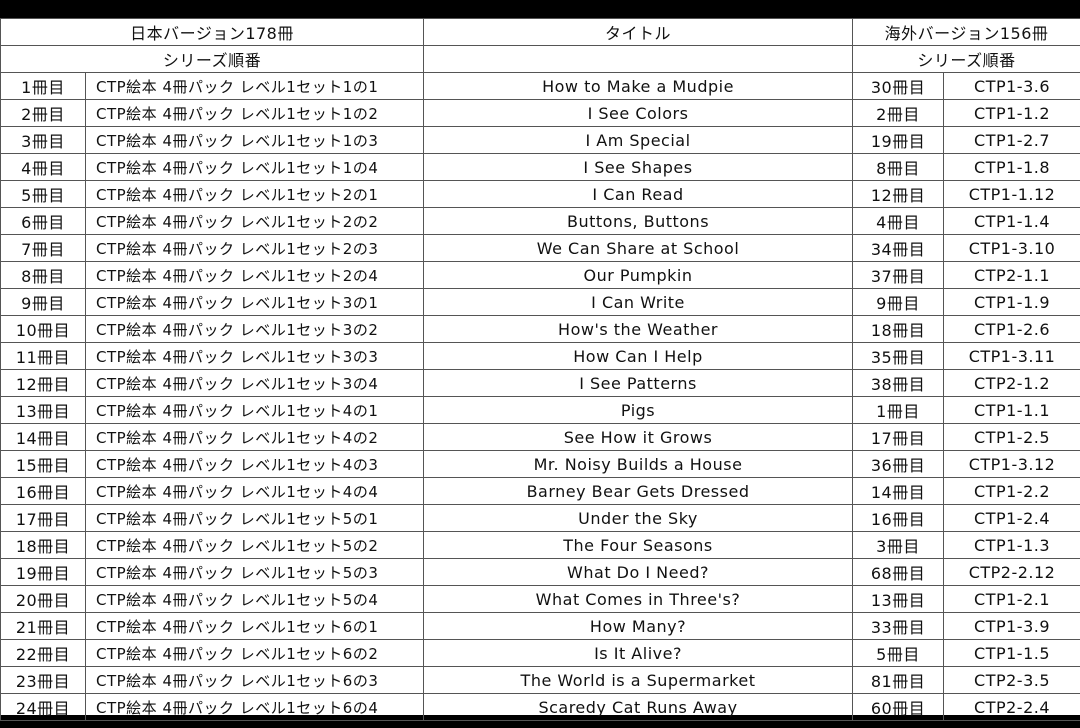 This screenshot has height=728, width=1080. What do you see at coordinates (638, 491) in the screenshot?
I see `title-cell: Barney Bear Gets Dressed` at bounding box center [638, 491].